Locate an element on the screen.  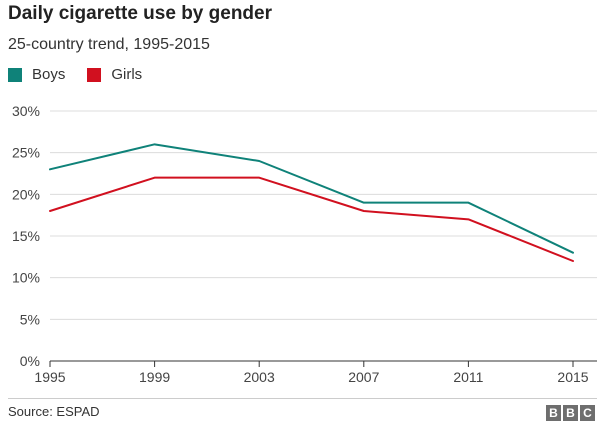
legend-item-boys: Boys is located at coordinates (36, 74).